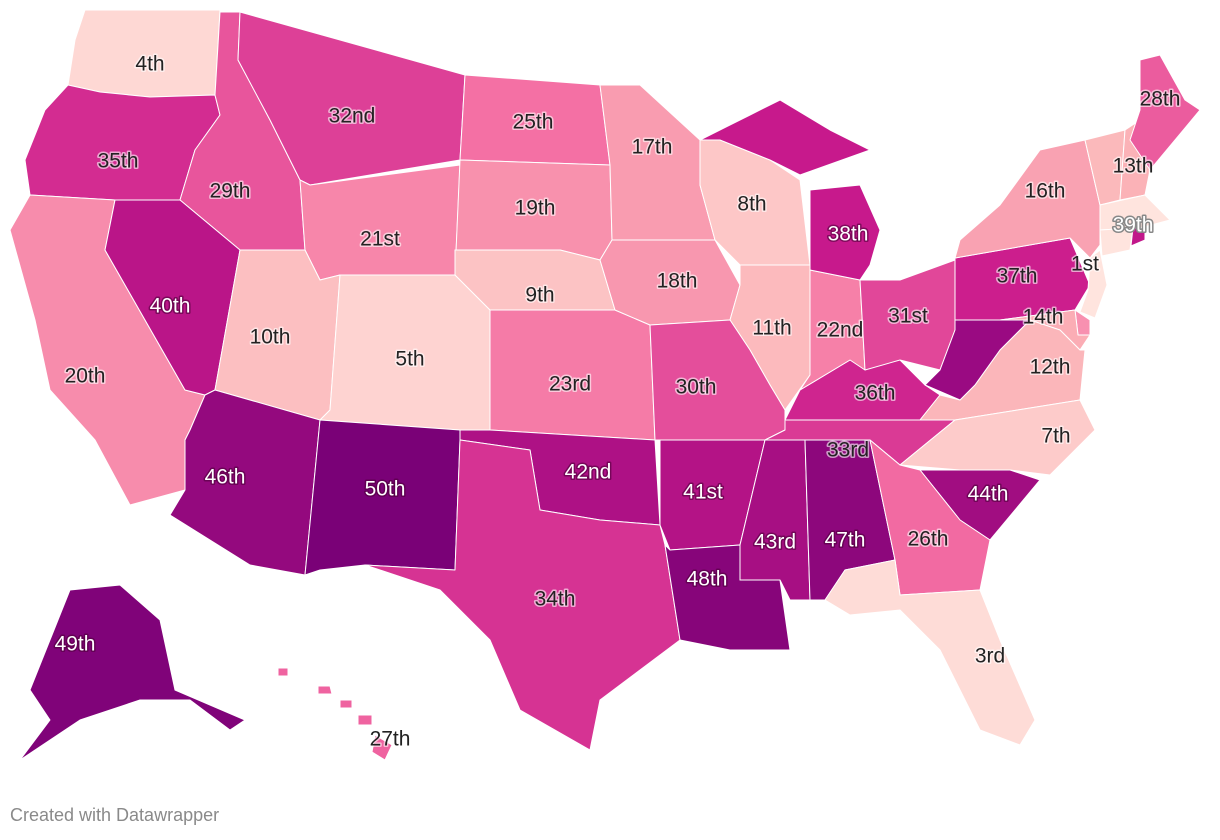 This screenshot has width=1220, height=840. What do you see at coordinates (908, 316) in the screenshot?
I see `state-rank-label: 31st` at bounding box center [908, 316].